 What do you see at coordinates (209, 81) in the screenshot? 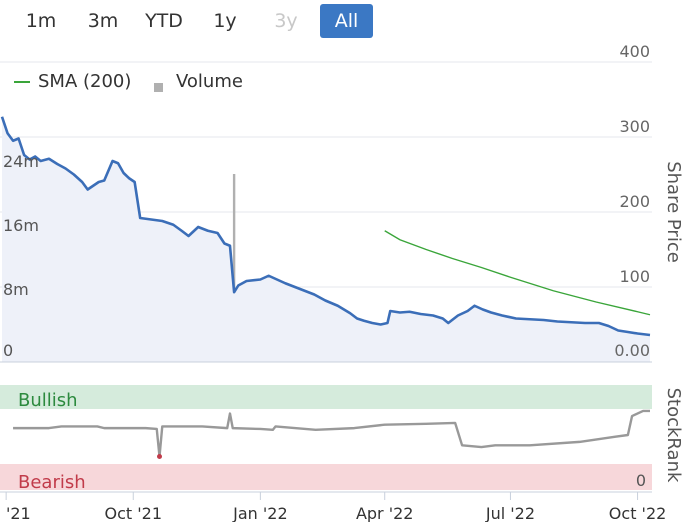
I see `legend-volume-label: Volume` at bounding box center [209, 81].